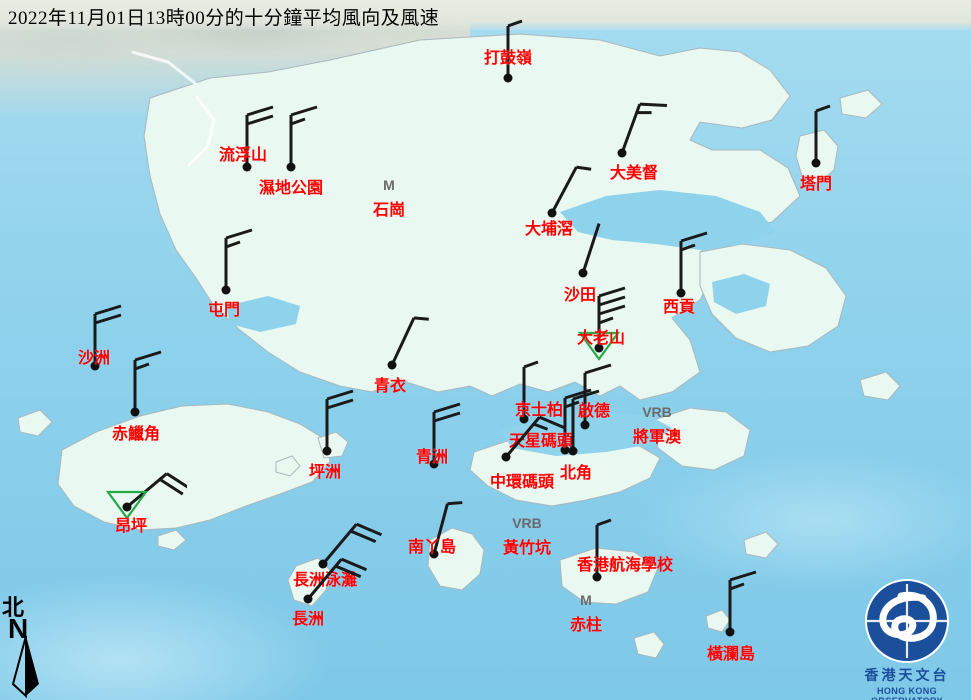 This screenshot has width=971, height=700. I want to click on compass-north-letter: N, so click(18, 628).